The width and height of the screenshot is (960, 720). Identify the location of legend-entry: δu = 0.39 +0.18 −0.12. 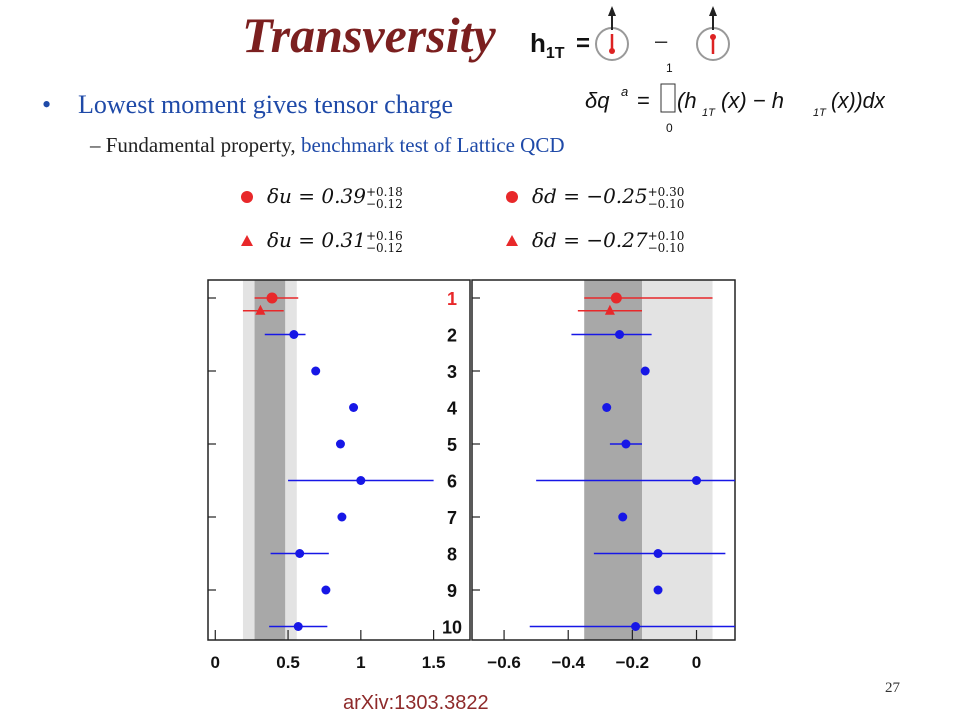
(335, 197).